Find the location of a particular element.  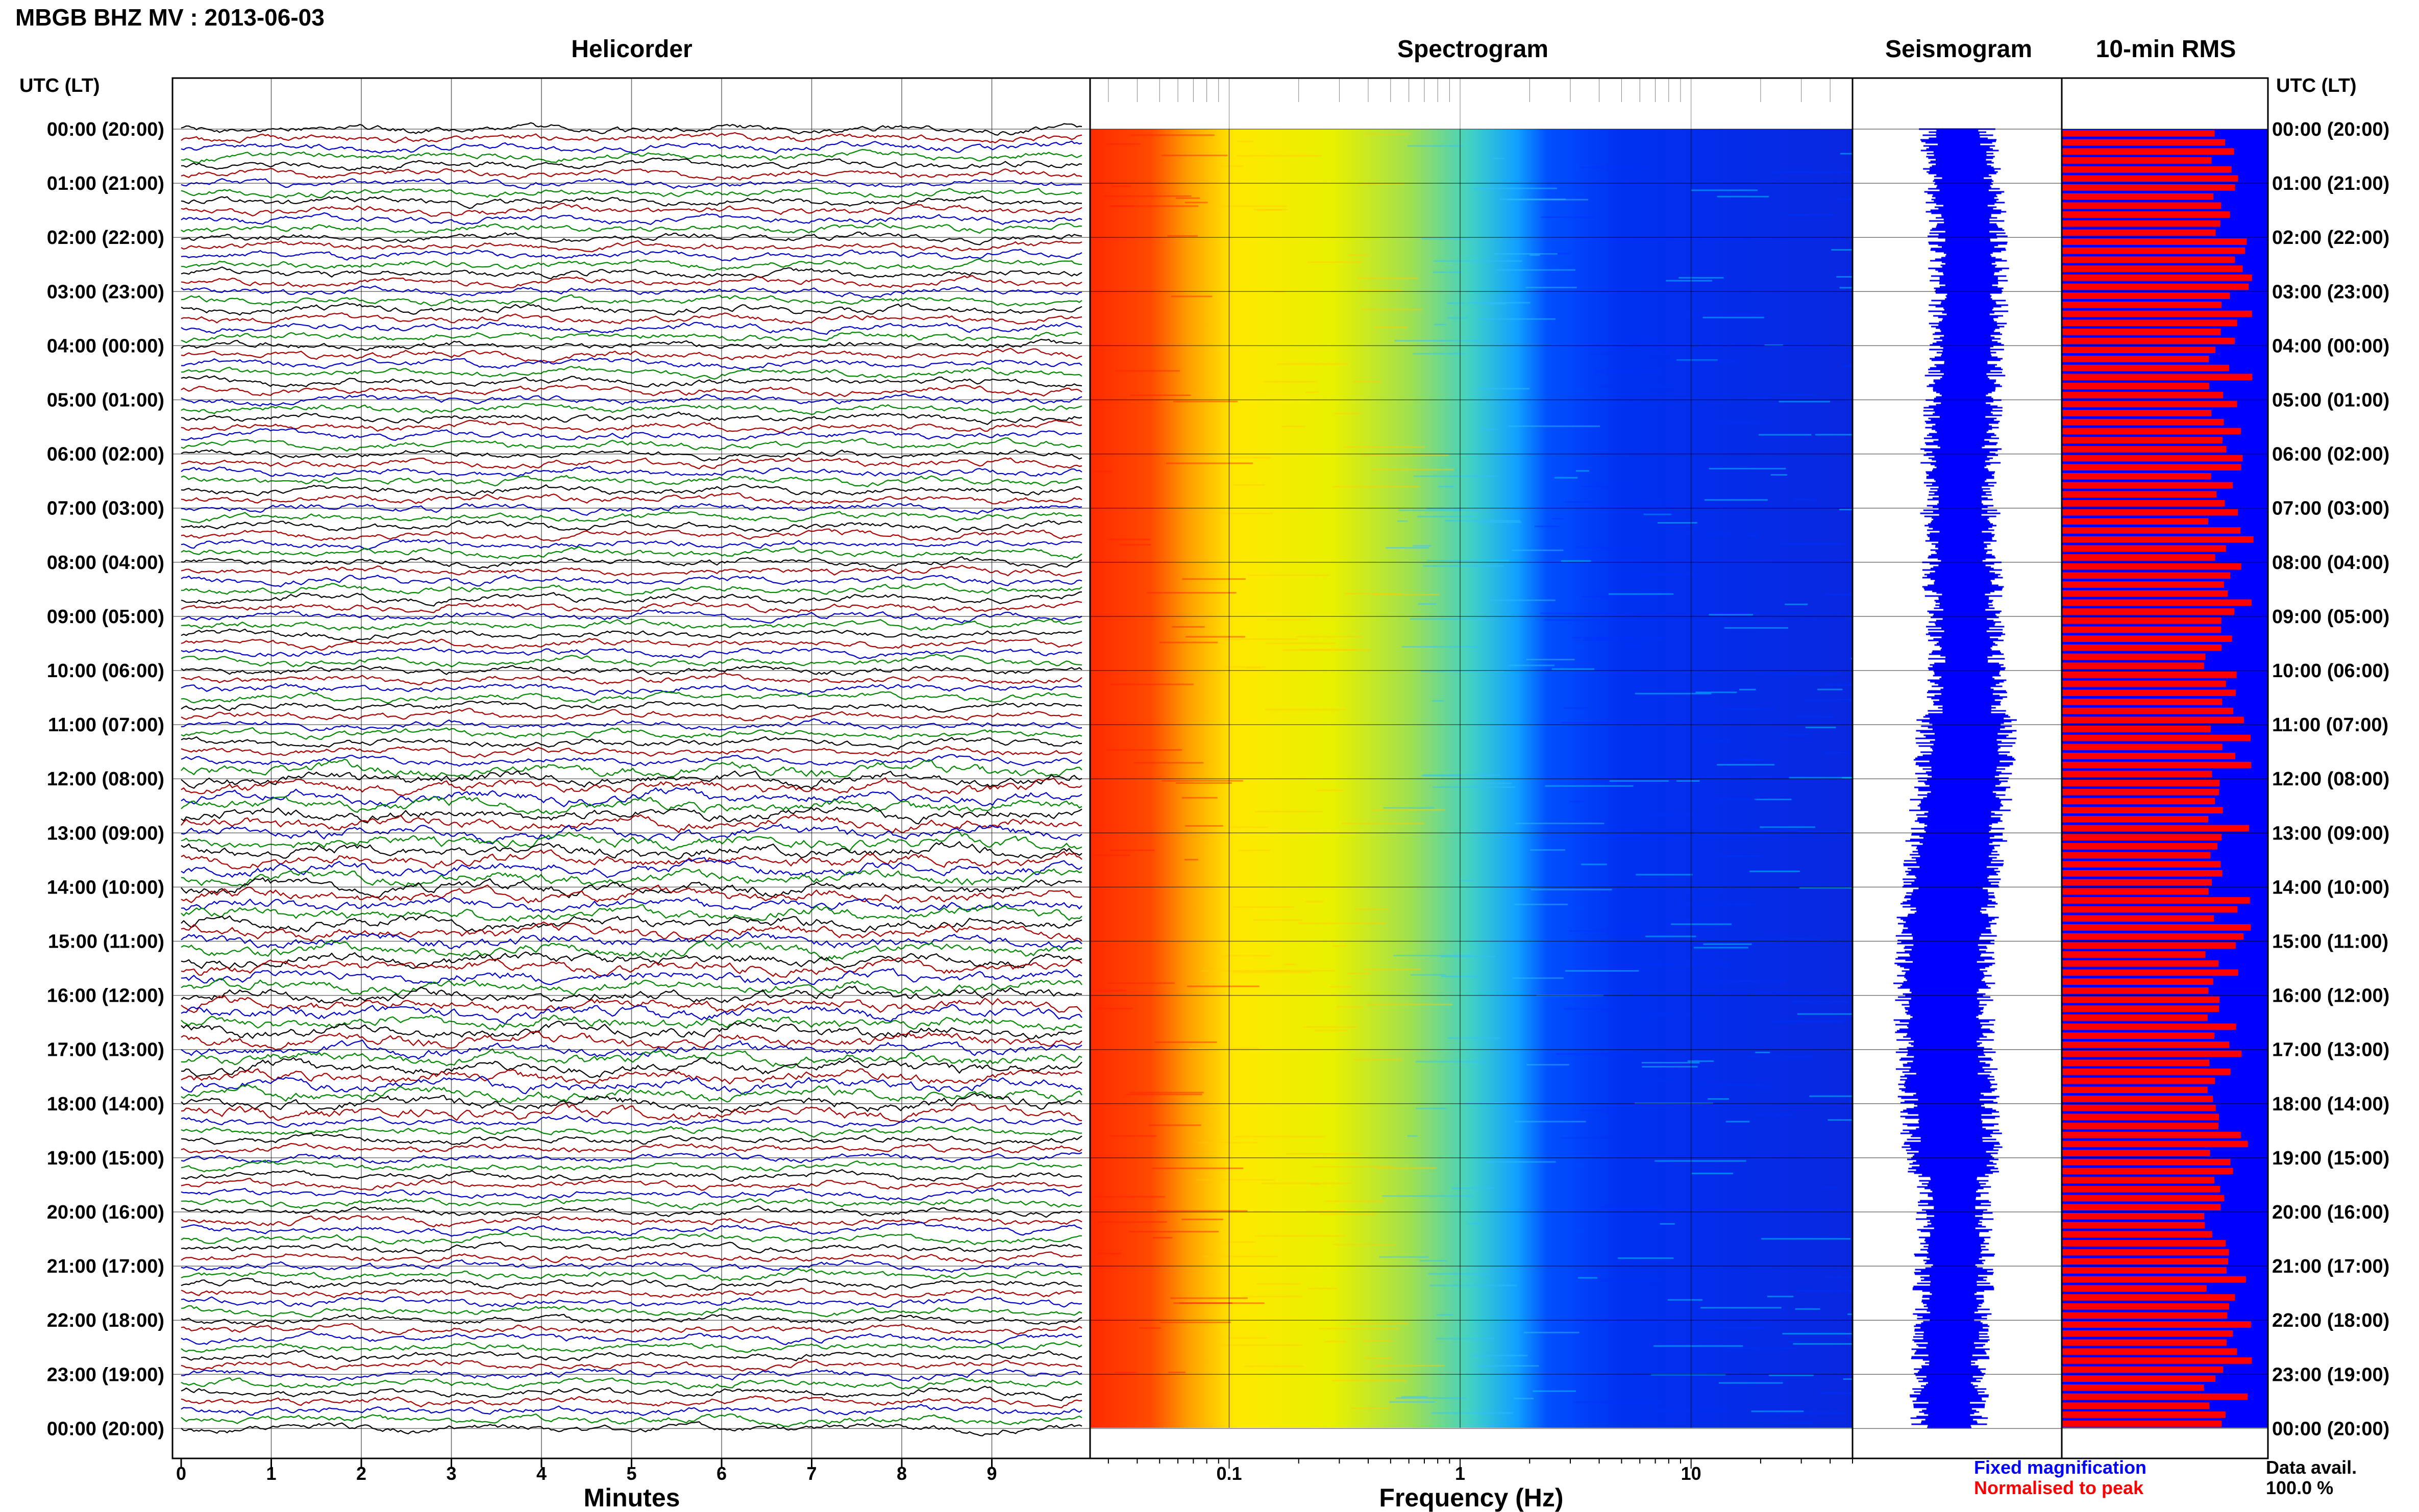

time-label-right: 22:00 (18:00) is located at coordinates (2330, 1320).